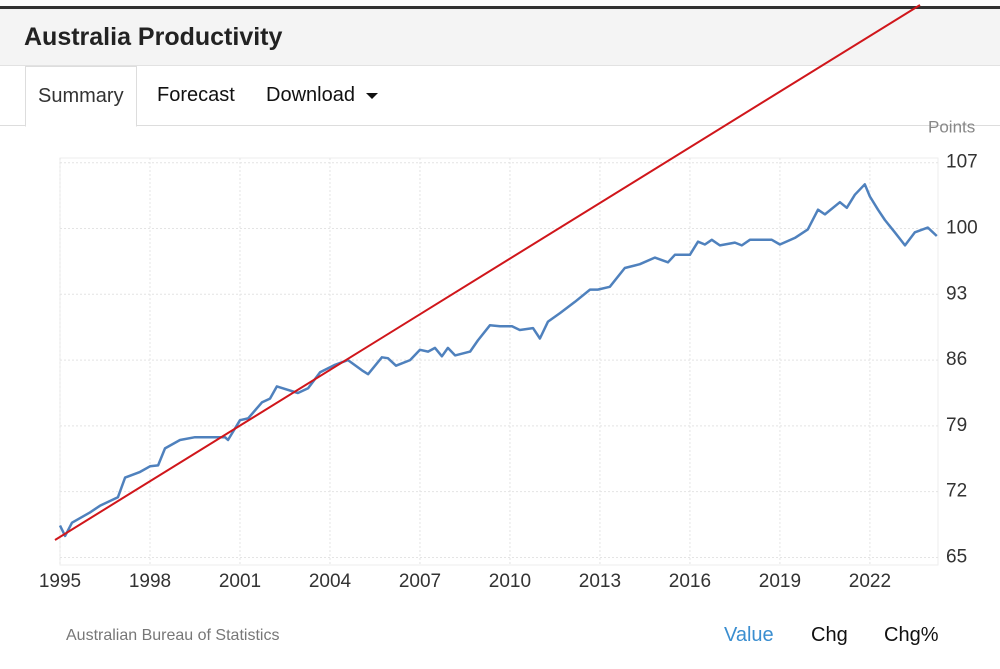 The width and height of the screenshot is (1000, 669). I want to click on y-tick-label: 93, so click(956, 293).